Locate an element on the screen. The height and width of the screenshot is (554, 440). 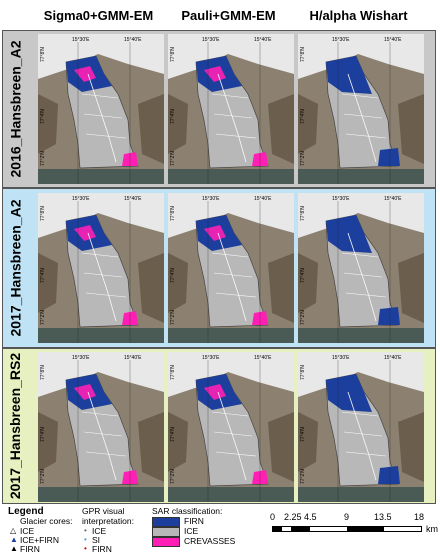
column-header-sigma0: Sigma0+GMM-EM is located at coordinates (98, 15).